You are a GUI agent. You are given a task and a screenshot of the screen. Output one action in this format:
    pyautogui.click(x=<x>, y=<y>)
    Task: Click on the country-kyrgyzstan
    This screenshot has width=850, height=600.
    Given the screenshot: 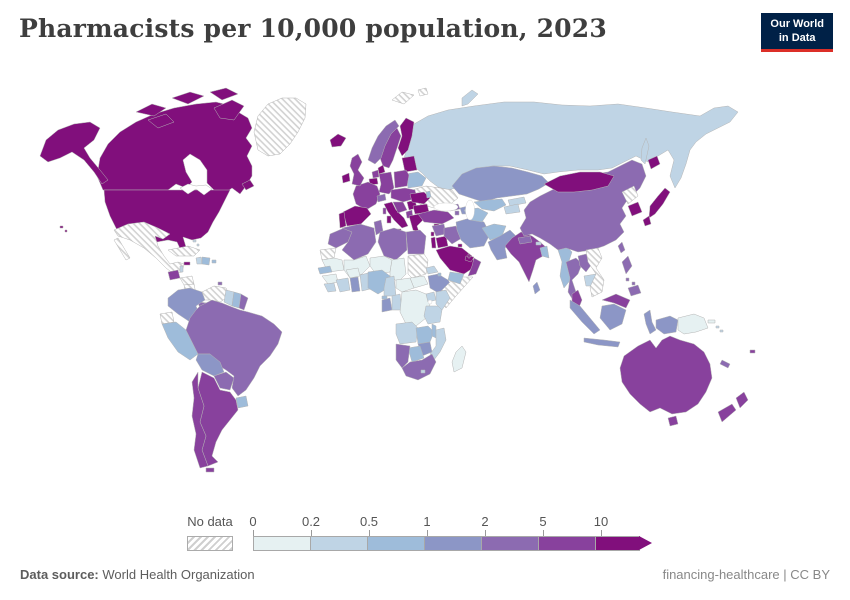 What is the action you would take?
    pyautogui.click(x=517, y=201)
    